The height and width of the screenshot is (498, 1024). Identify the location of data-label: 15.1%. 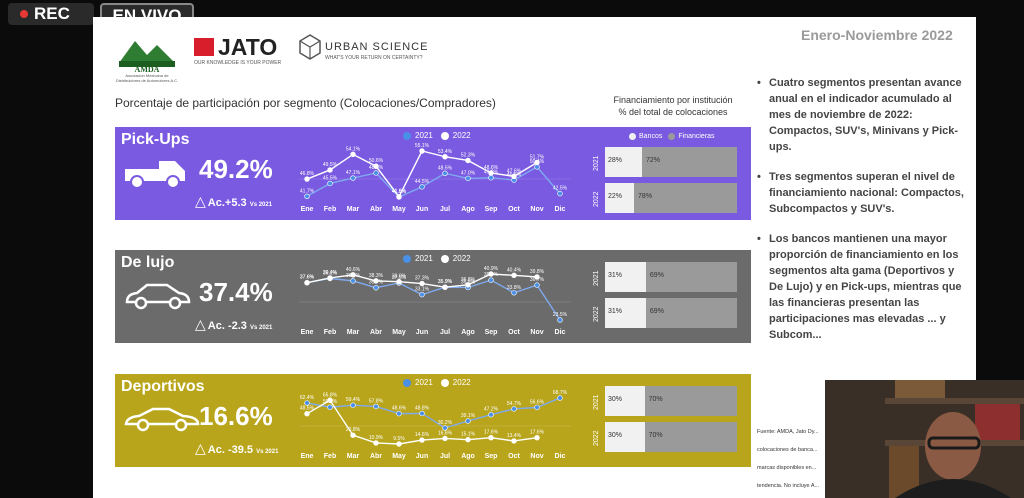
(468, 435).